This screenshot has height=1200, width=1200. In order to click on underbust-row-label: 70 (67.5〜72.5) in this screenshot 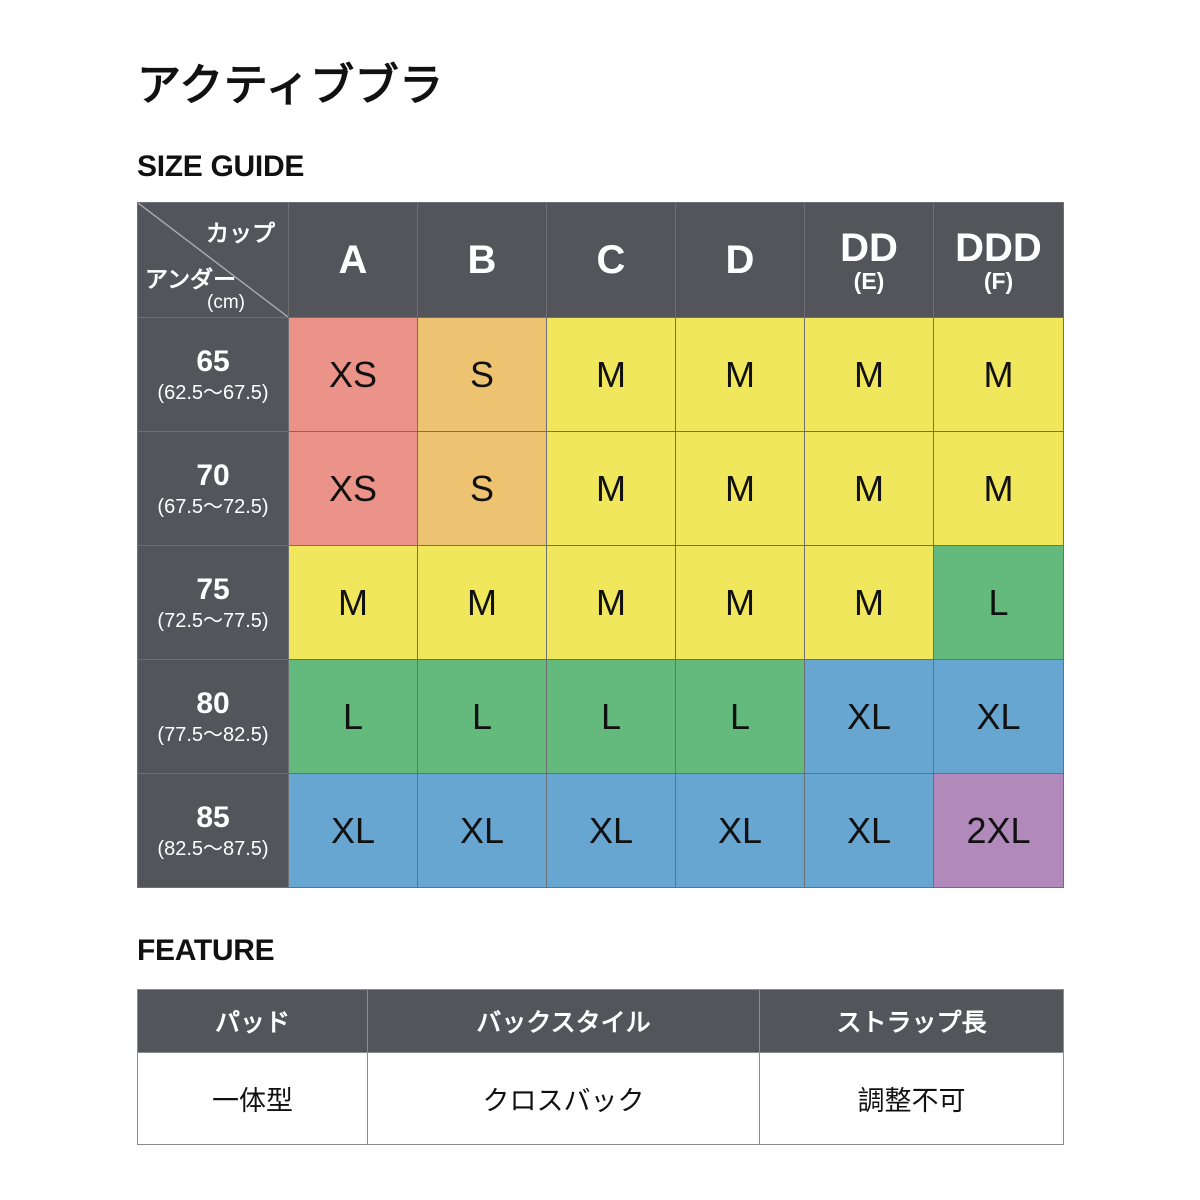, I will do `click(213, 489)`.